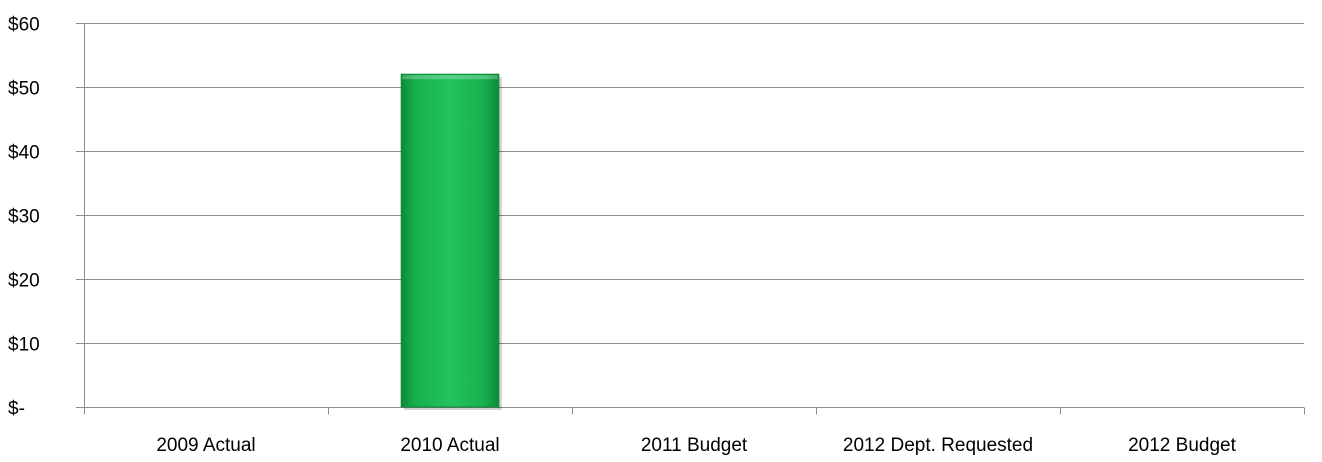 This screenshot has width=1322, height=462. Describe the element at coordinates (24, 89) in the screenshot. I see `y-tick-label: $50` at that location.